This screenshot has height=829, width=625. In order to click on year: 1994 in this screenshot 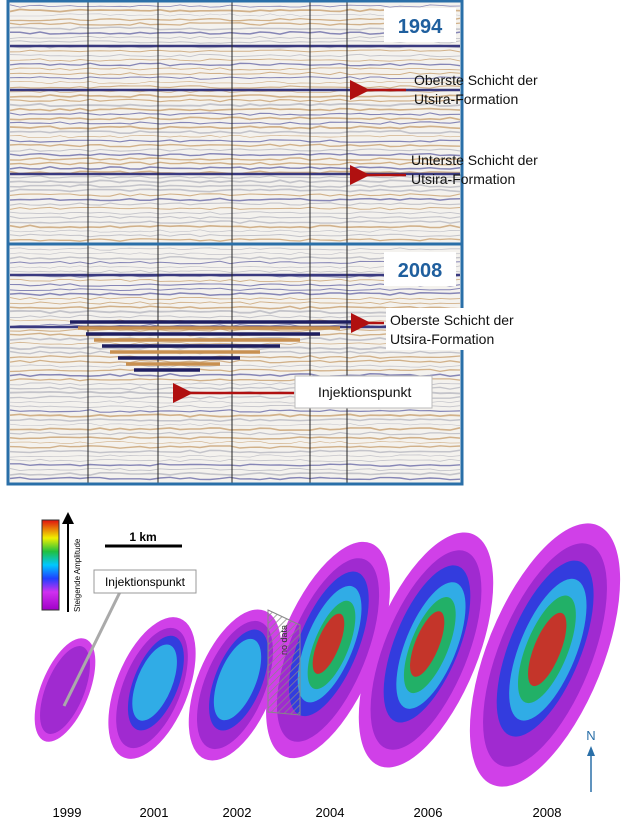, I will do `click(420, 27)`.